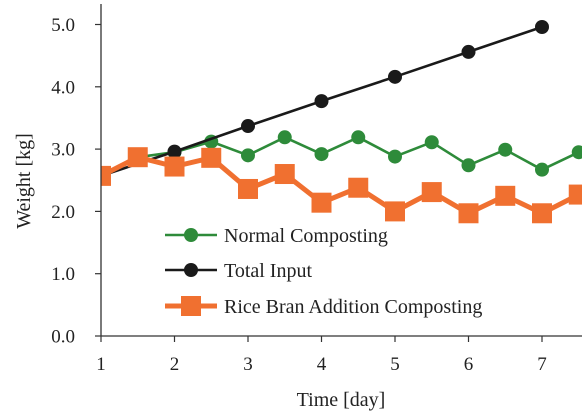 The height and width of the screenshot is (413, 582). I want to click on y-tick-label: 1.0, so click(63, 274).